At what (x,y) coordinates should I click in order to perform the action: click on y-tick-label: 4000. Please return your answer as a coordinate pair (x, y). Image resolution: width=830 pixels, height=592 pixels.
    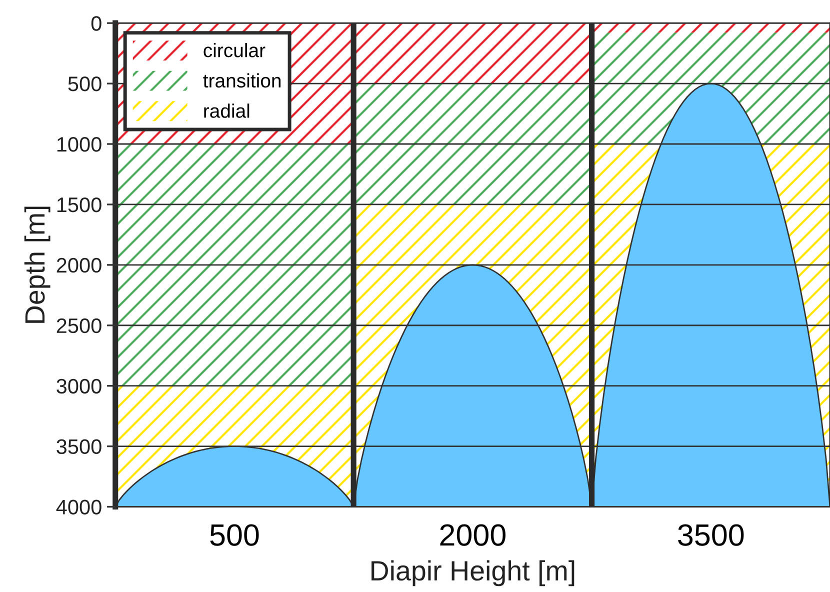
    Looking at the image, I should click on (79, 507).